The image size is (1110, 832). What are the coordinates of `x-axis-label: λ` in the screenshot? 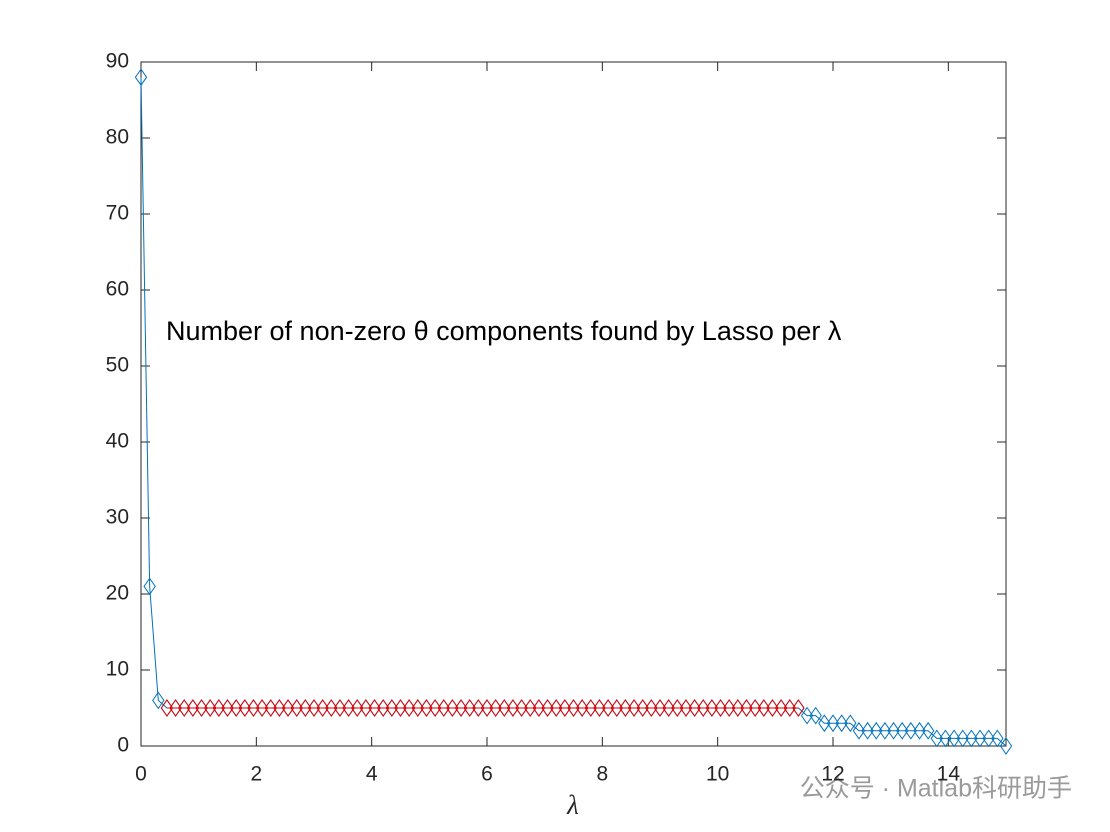 It's located at (572, 805).